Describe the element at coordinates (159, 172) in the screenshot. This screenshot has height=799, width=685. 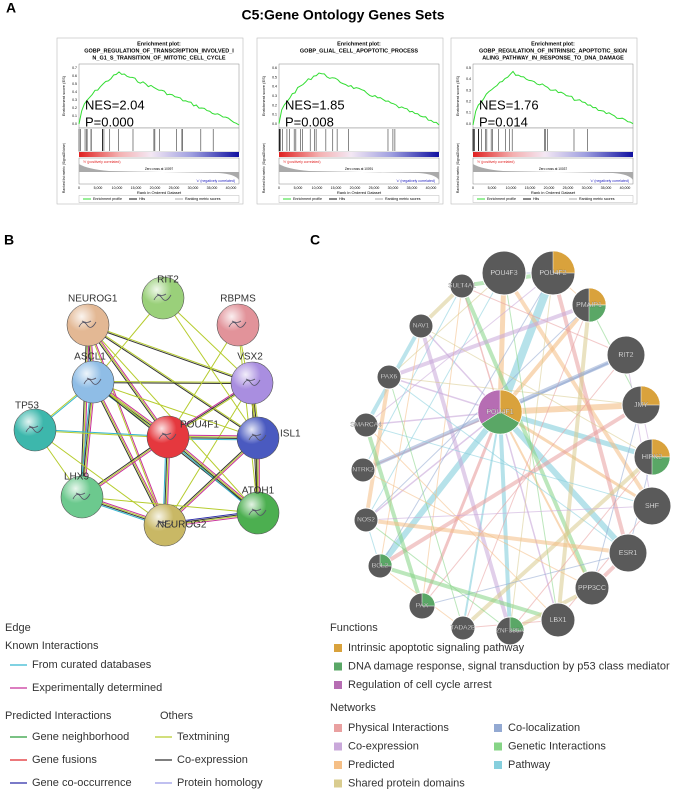
I see `rank-area` at that location.